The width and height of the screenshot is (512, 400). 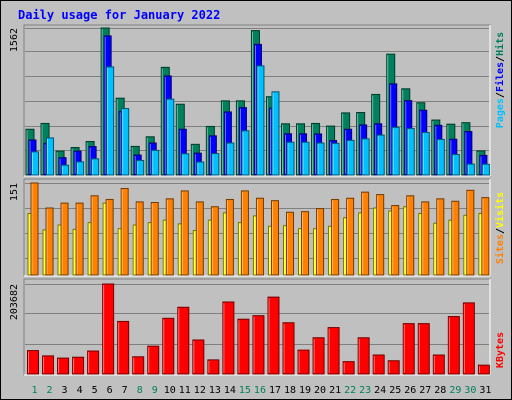 I want to click on legend-sites: Sites, so click(x=500, y=249).